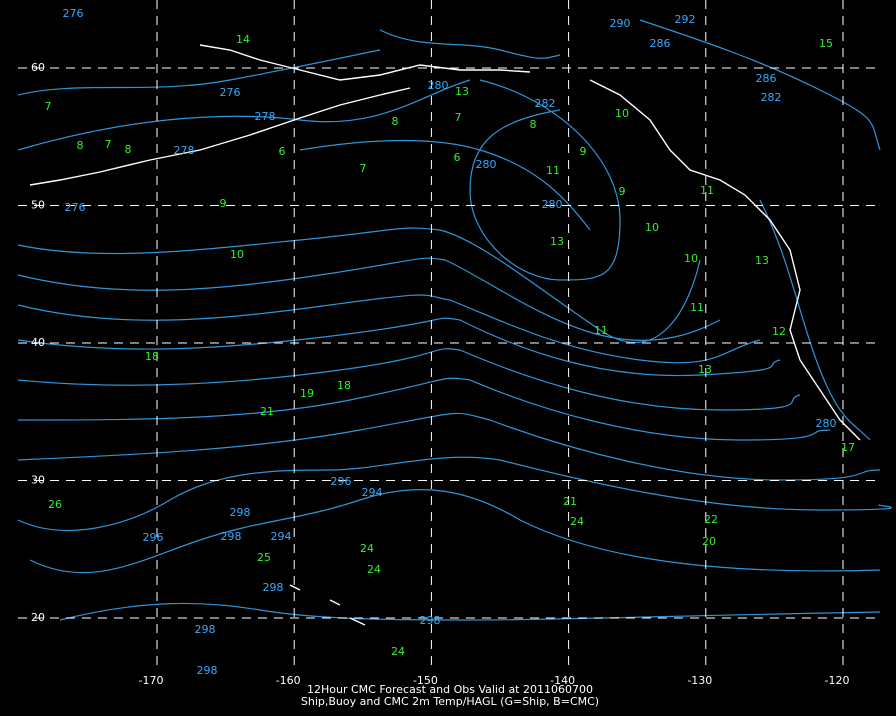 Image resolution: width=896 pixels, height=716 pixels. What do you see at coordinates (699, 680) in the screenshot?
I see `longitude-label: -130` at bounding box center [699, 680].